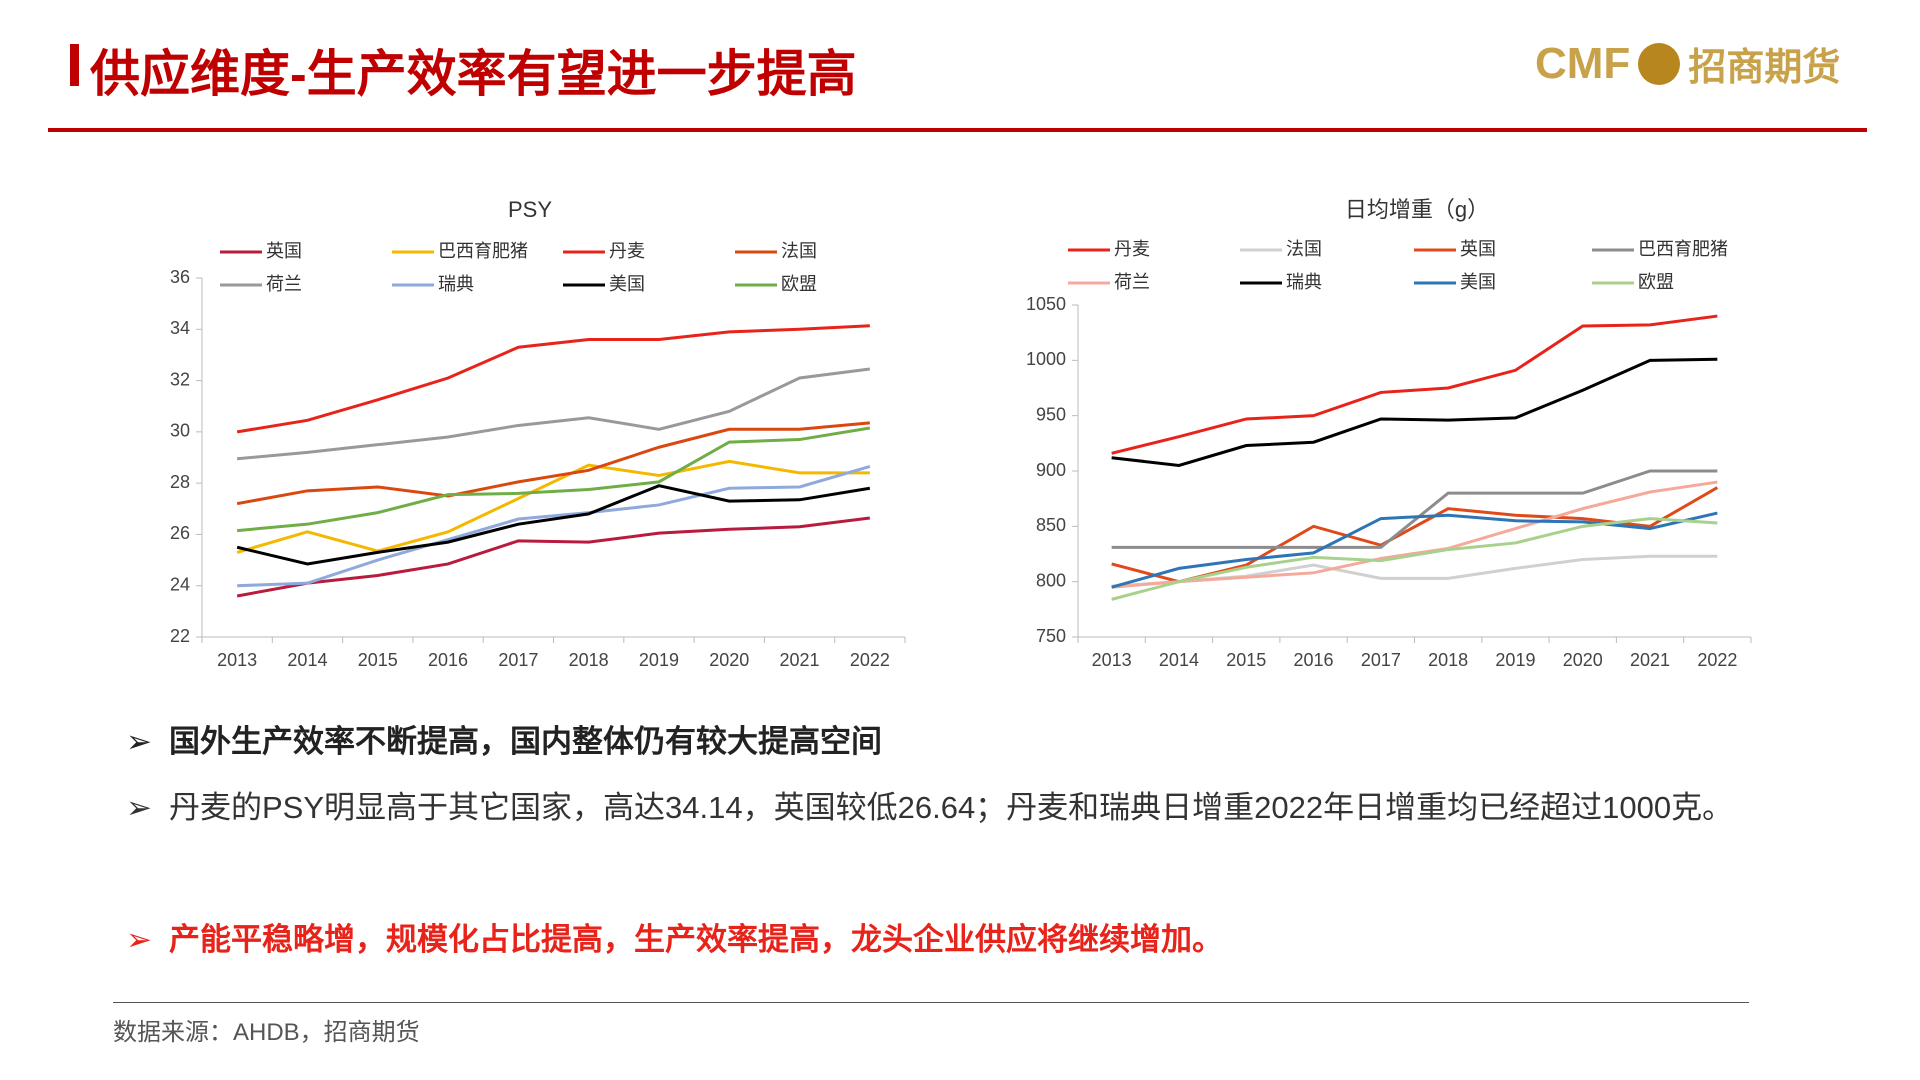  Describe the element at coordinates (180, 277) in the screenshot. I see `y-tick-label: 36` at that location.